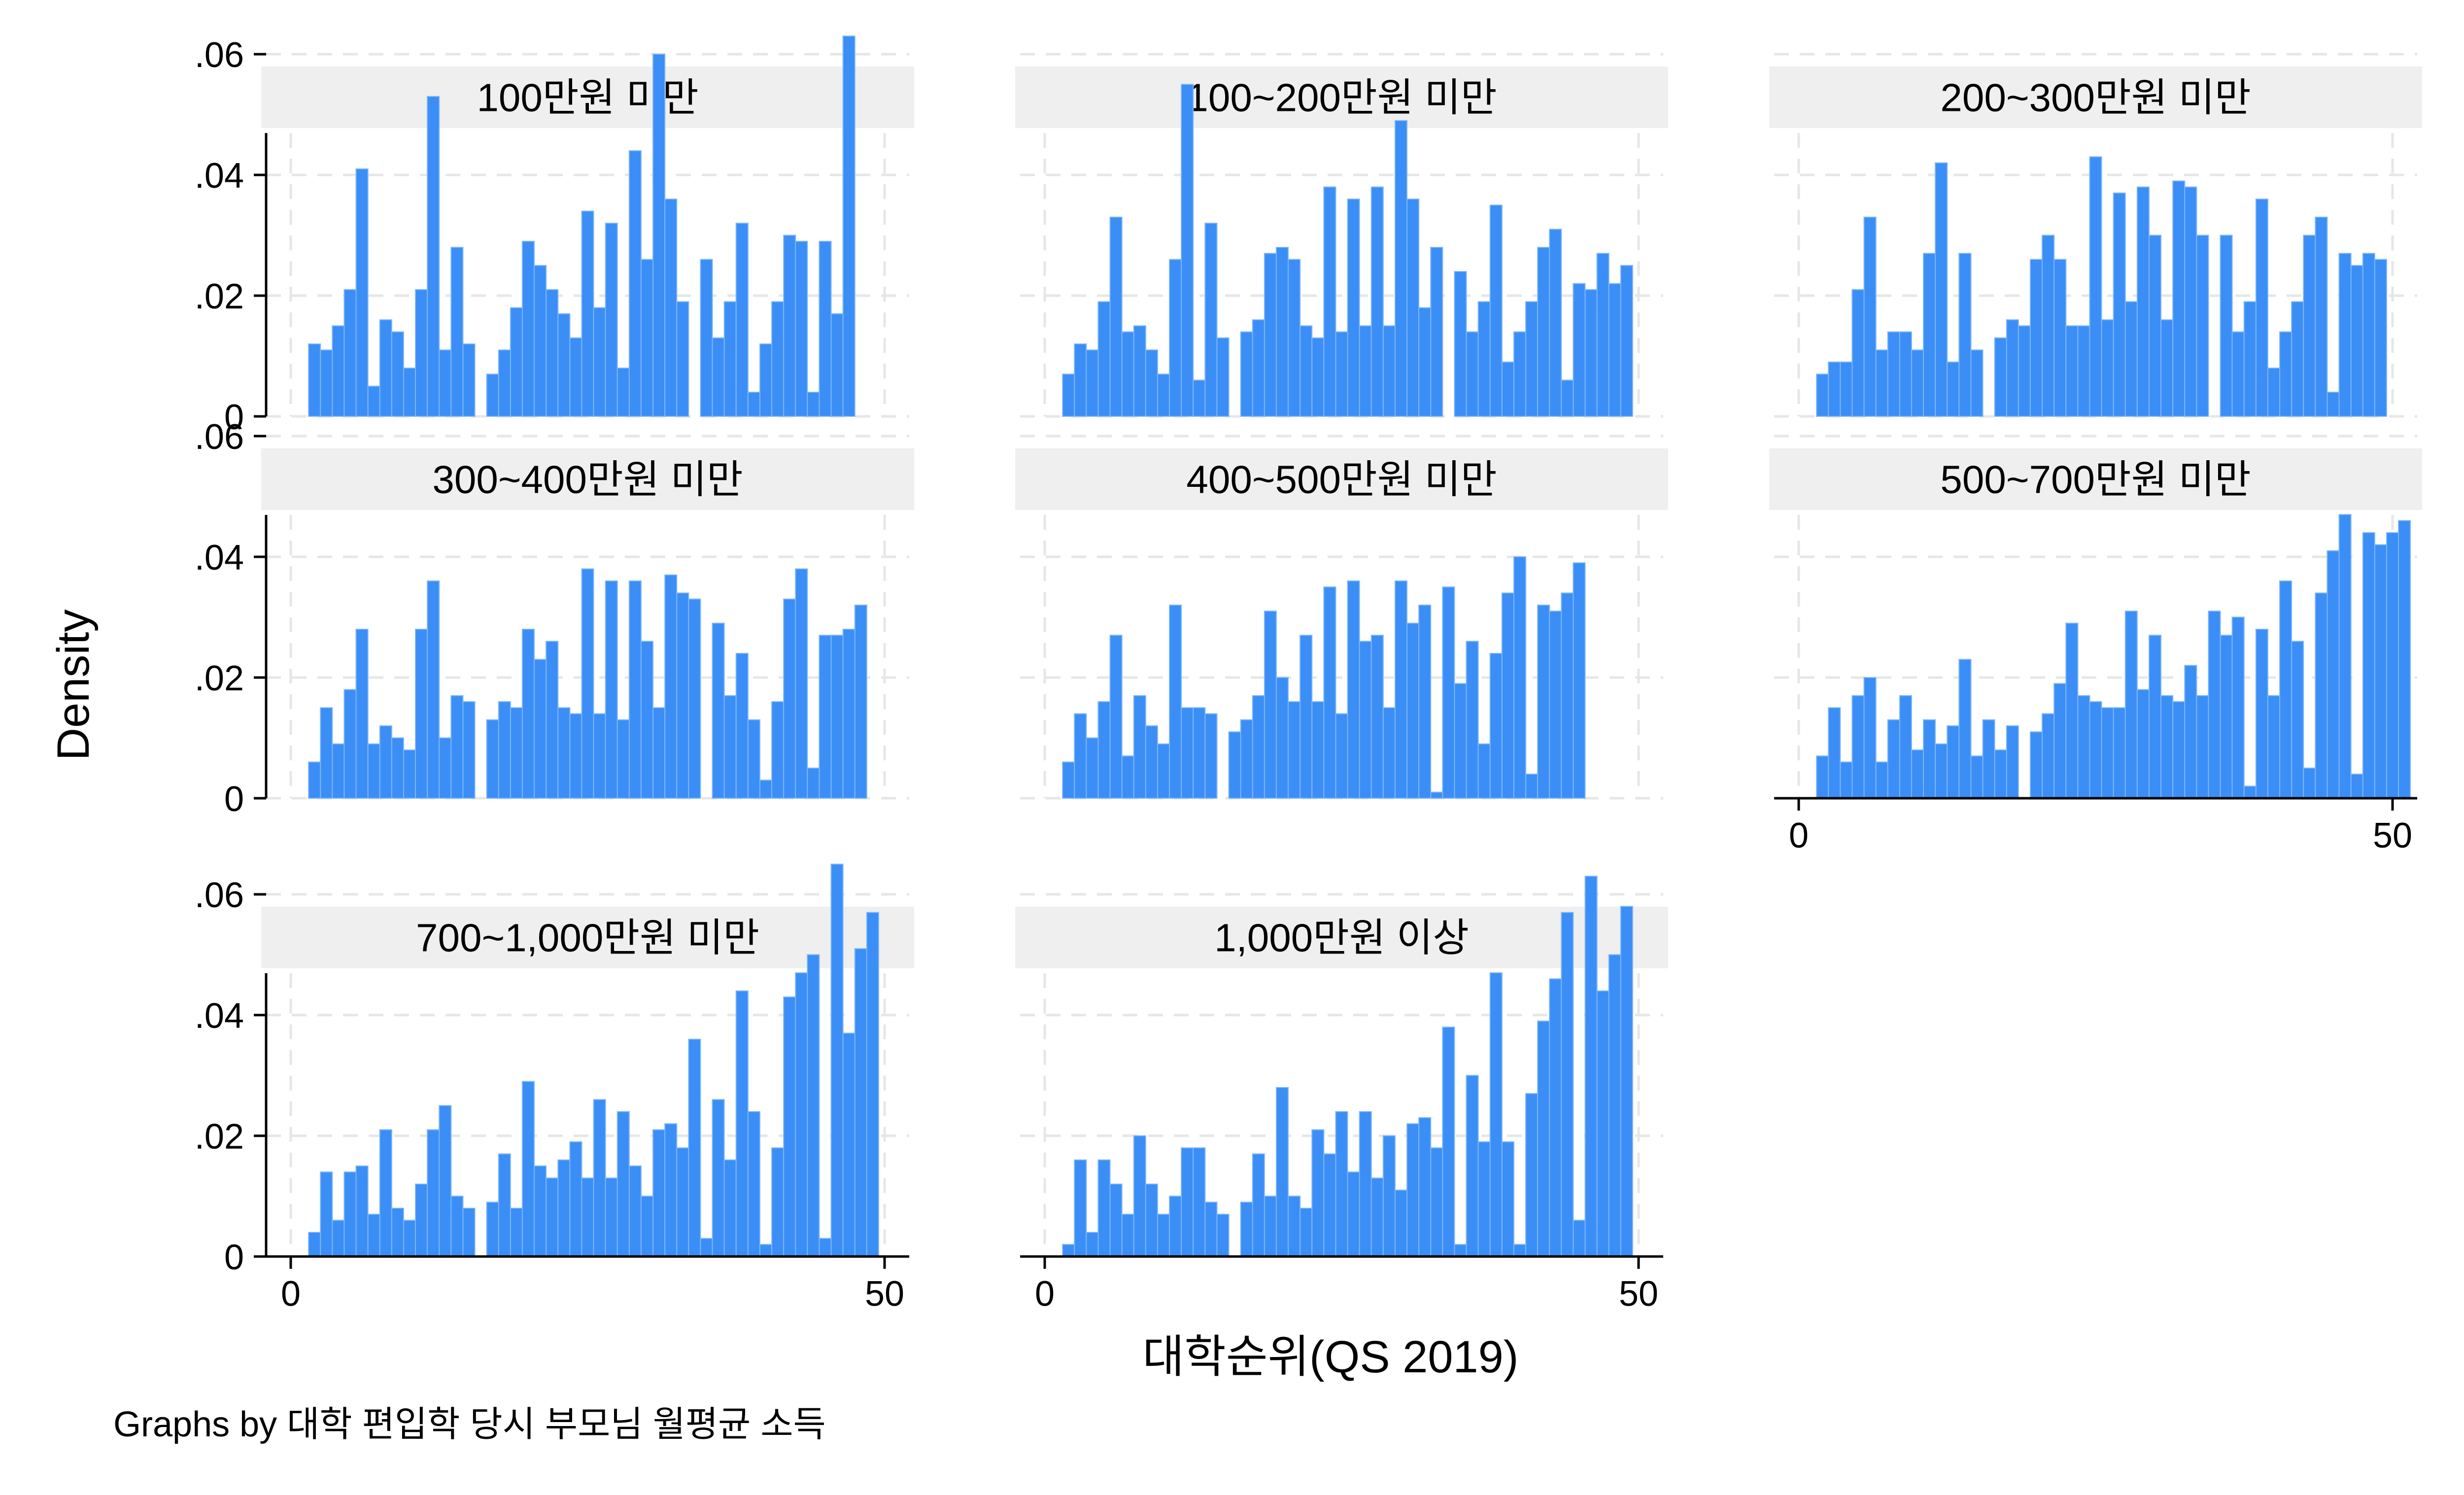 The height and width of the screenshot is (1495, 2464). What do you see at coordinates (219, 678) in the screenshot?
I see `y-tick-label: .02` at bounding box center [219, 678].